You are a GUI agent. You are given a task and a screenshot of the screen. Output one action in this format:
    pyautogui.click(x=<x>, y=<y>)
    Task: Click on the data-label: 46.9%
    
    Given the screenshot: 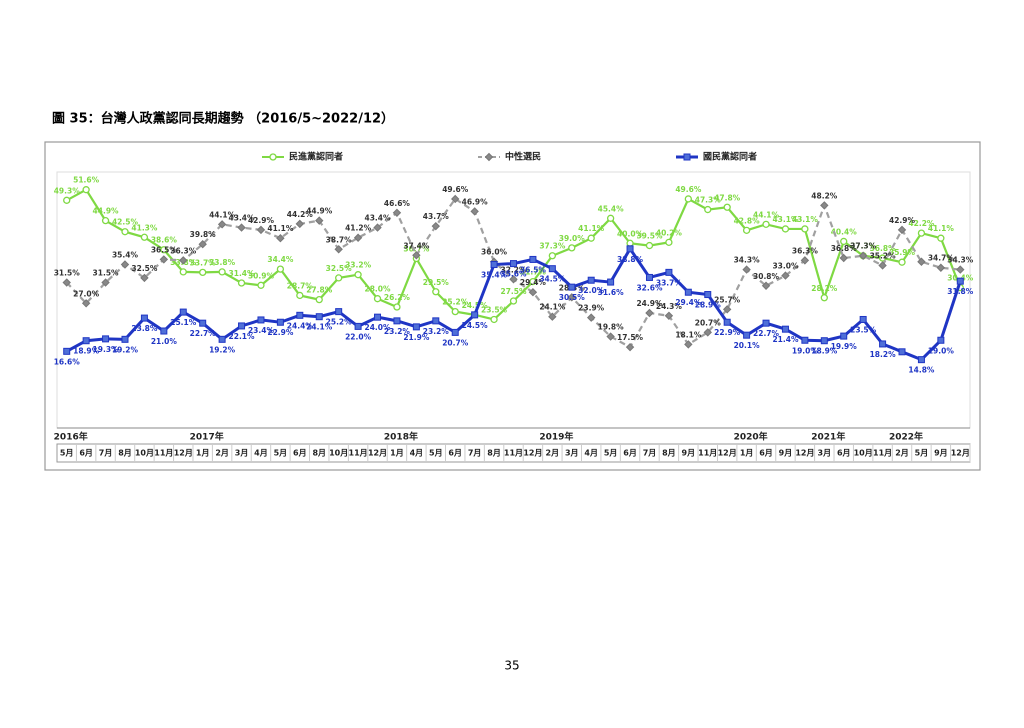 What is the action you would take?
    pyautogui.click(x=475, y=201)
    